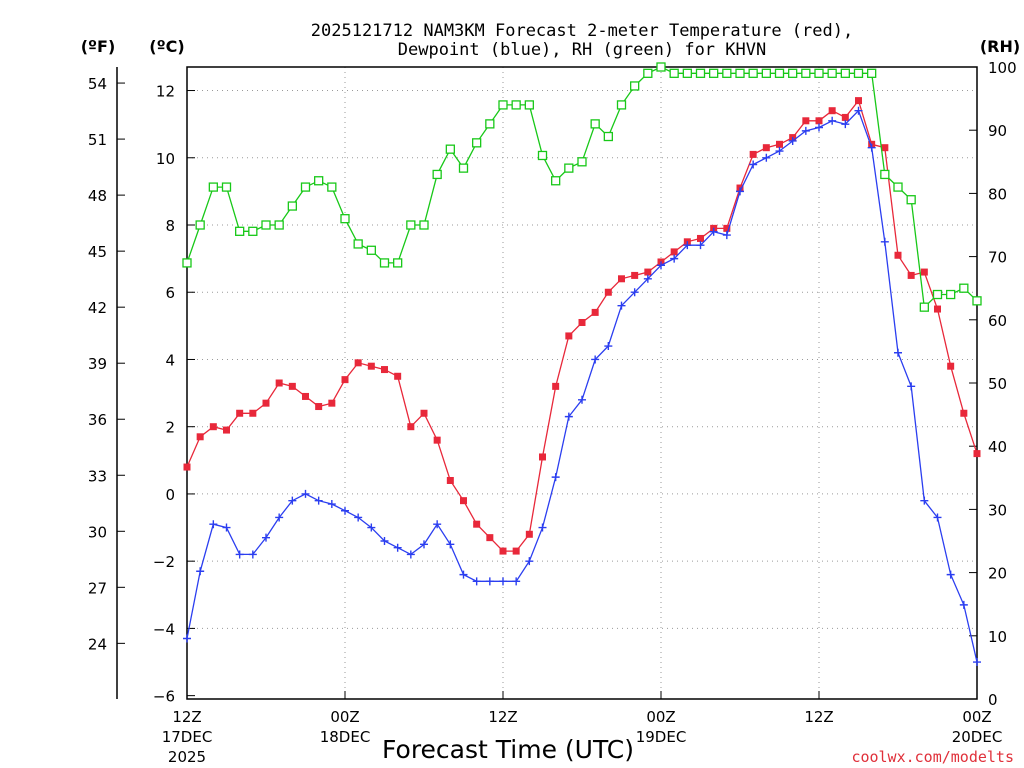 Image resolution: width=1024 pixels, height=768 pixels. I want to click on fahrenheit-tick-label: 45, so click(97, 252).